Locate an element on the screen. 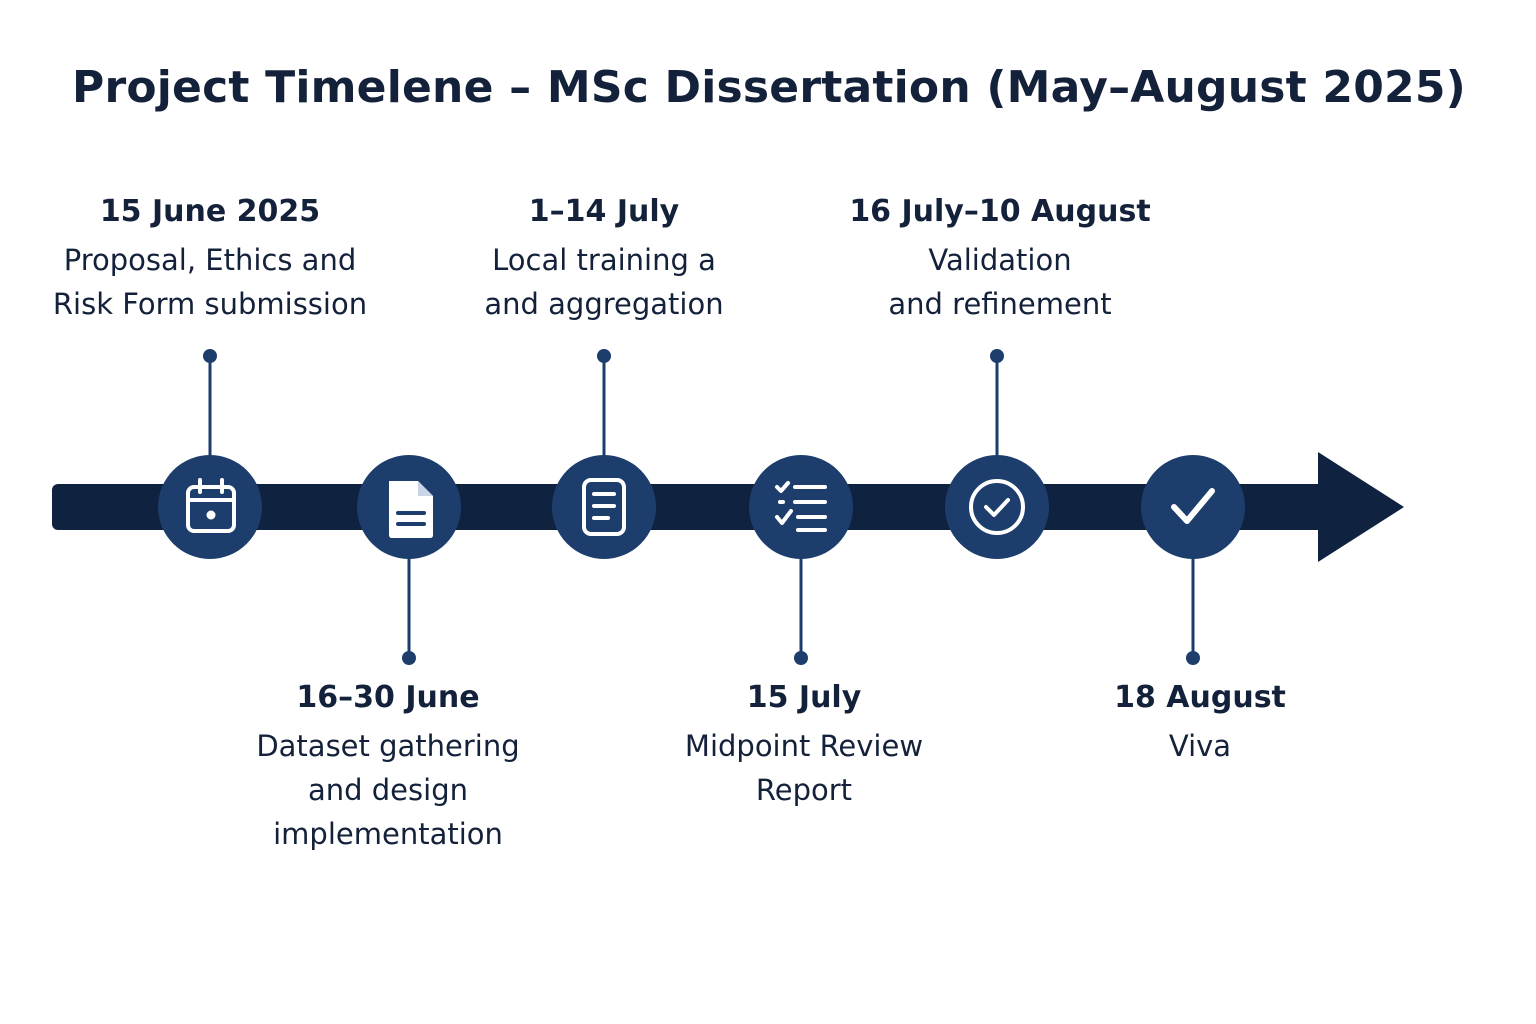 The height and width of the screenshot is (1024, 1536). notes-icon is located at coordinates (604, 507).